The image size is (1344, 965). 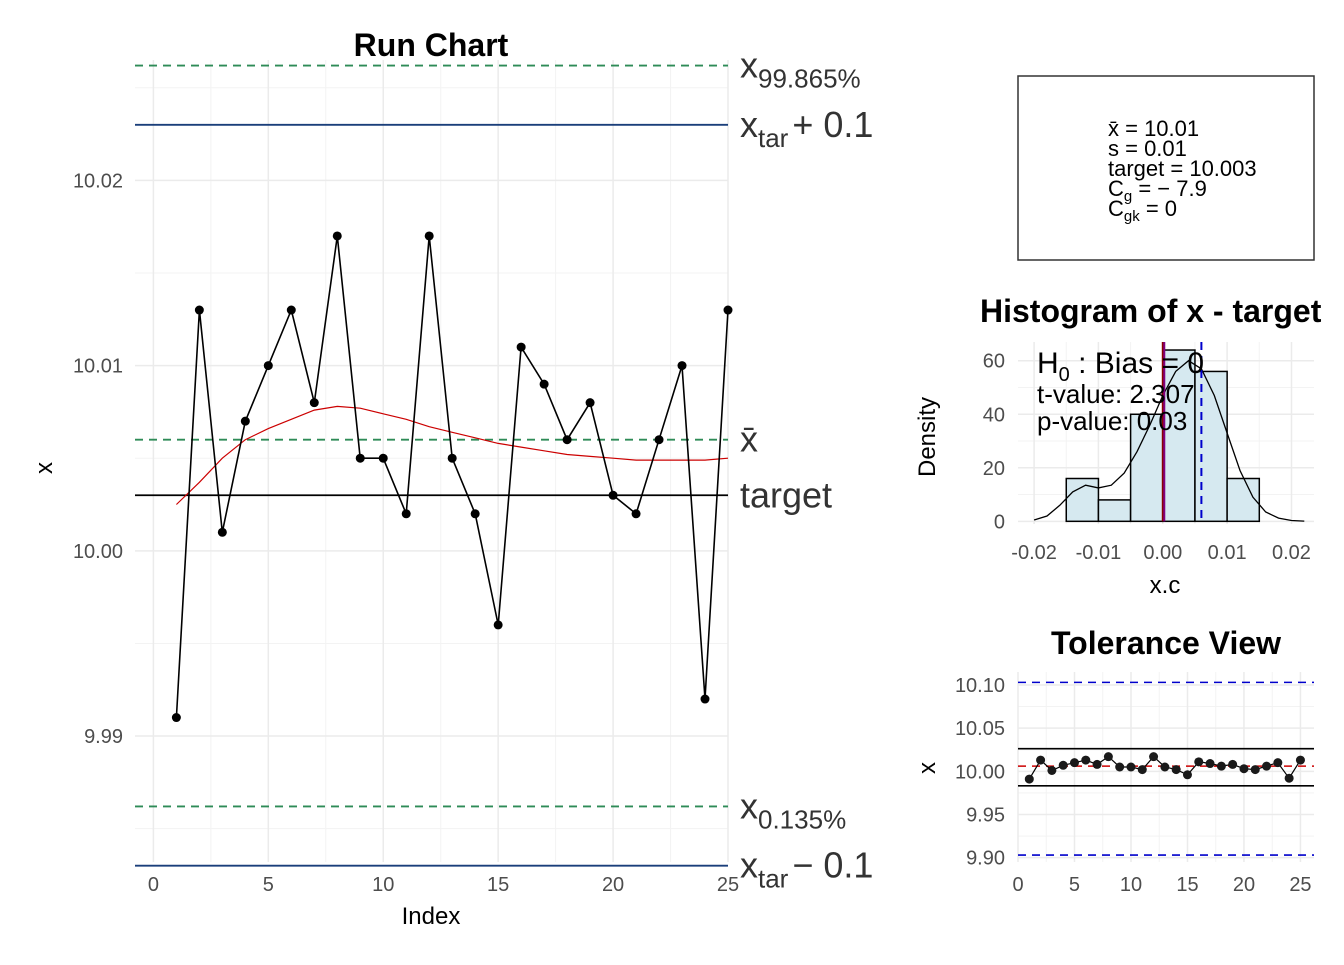 I want to click on h0-sub: 0, so click(x=1064, y=375).